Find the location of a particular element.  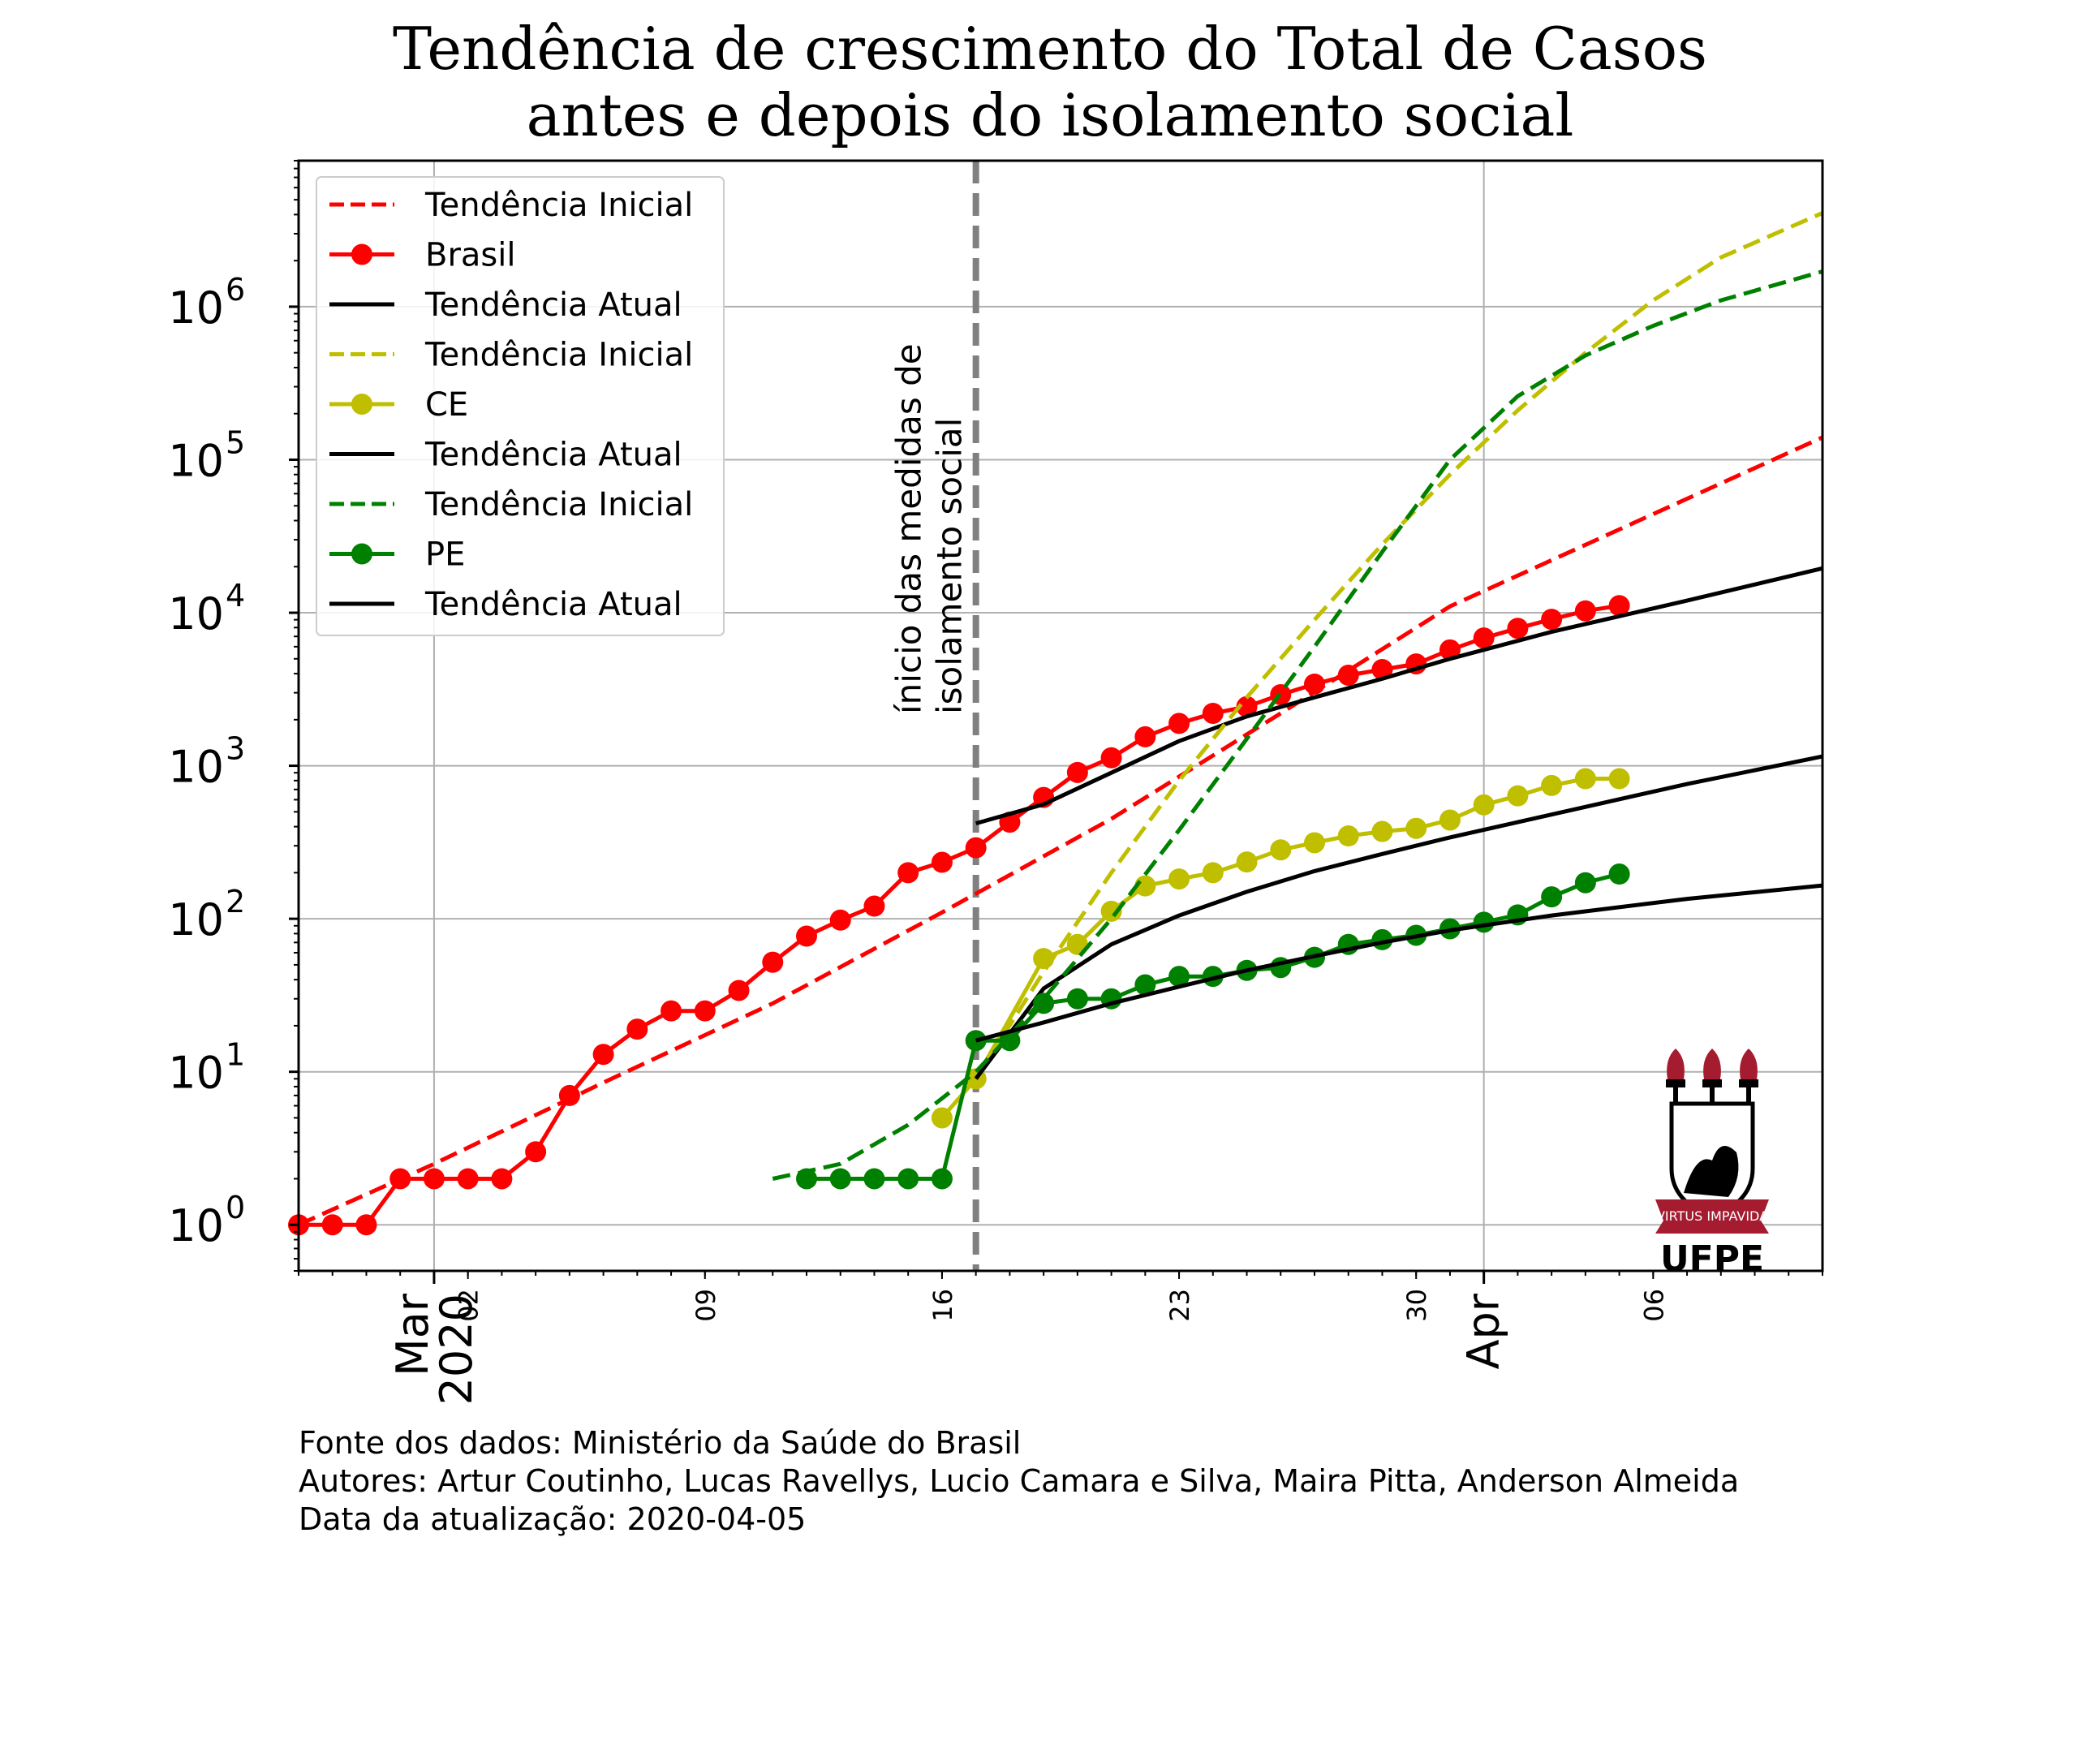

pe-series-line is located at coordinates (1213, 1026).